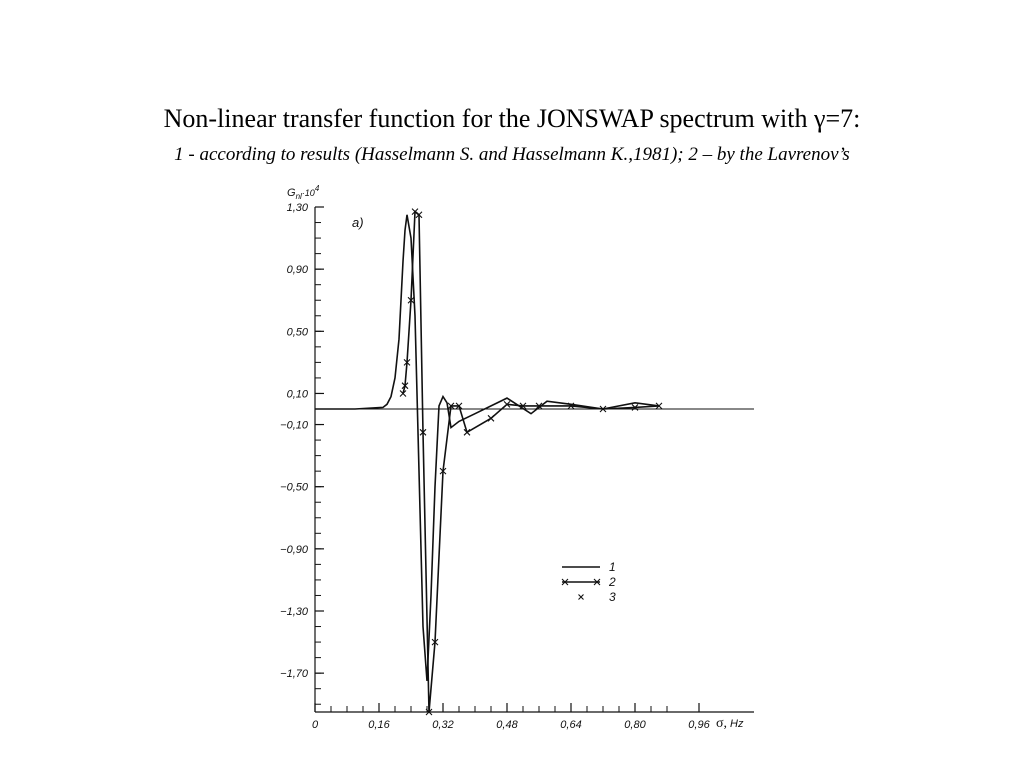 The height and width of the screenshot is (768, 1024). I want to click on x-tick-label: 0,32, so click(442, 725).